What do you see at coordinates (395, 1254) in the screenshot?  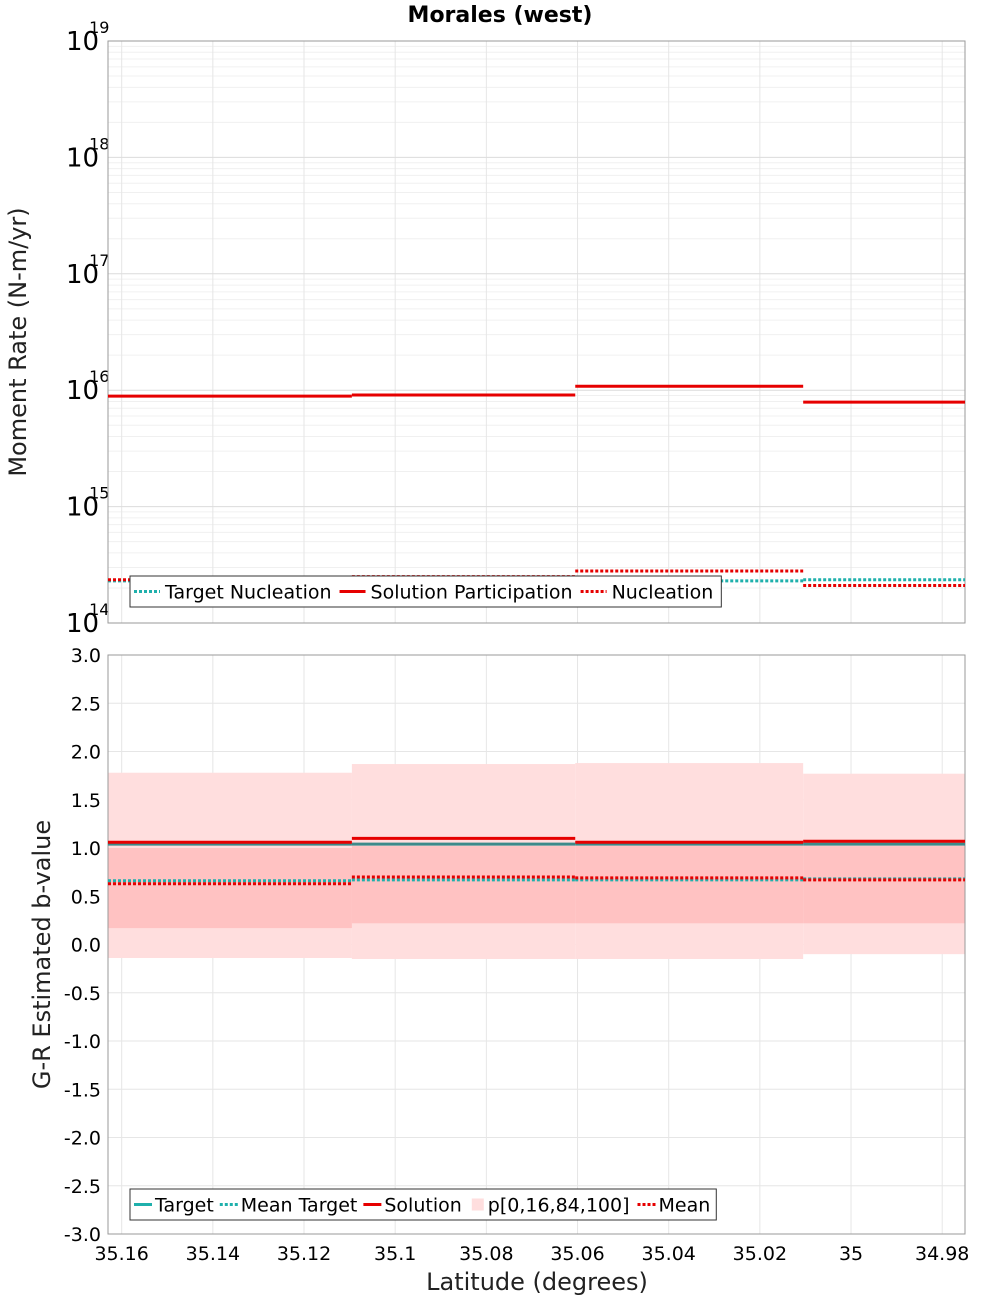 I see `x-tick-label: 35.1` at bounding box center [395, 1254].